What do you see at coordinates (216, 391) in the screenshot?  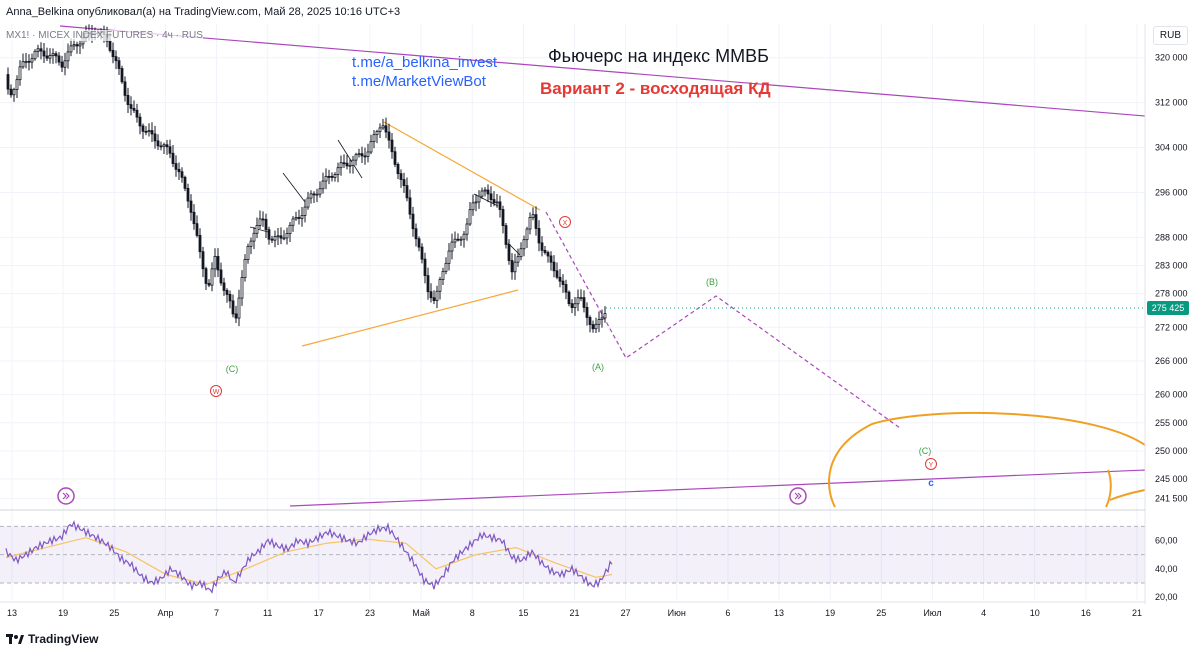 I see `wave-circle` at bounding box center [216, 391].